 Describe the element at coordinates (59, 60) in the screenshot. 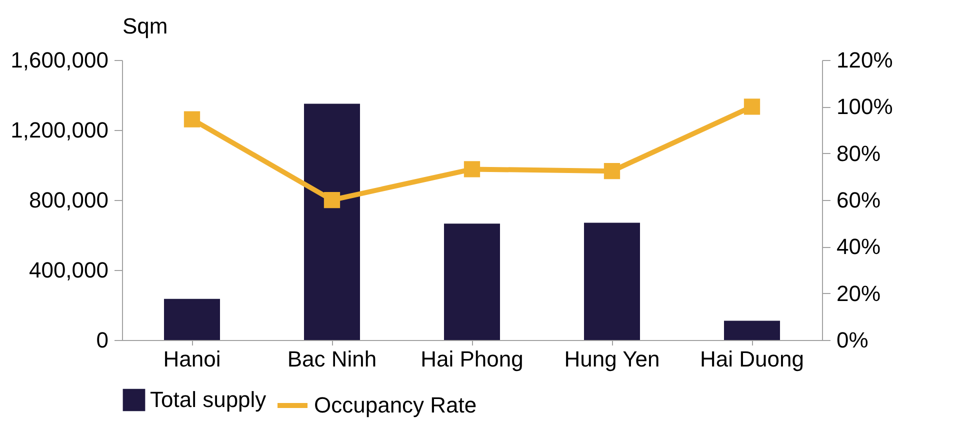

I see `y-tick-label: 1,600,000` at that location.